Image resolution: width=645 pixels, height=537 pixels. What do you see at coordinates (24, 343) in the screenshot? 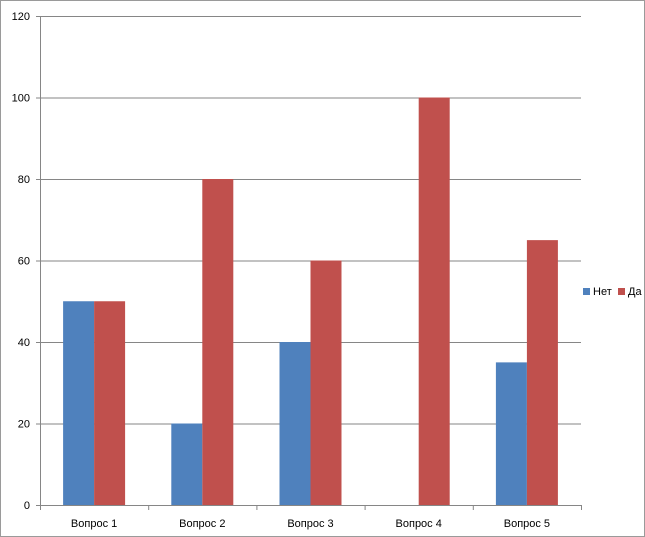
I see `y-tick-label: 40` at bounding box center [24, 343].